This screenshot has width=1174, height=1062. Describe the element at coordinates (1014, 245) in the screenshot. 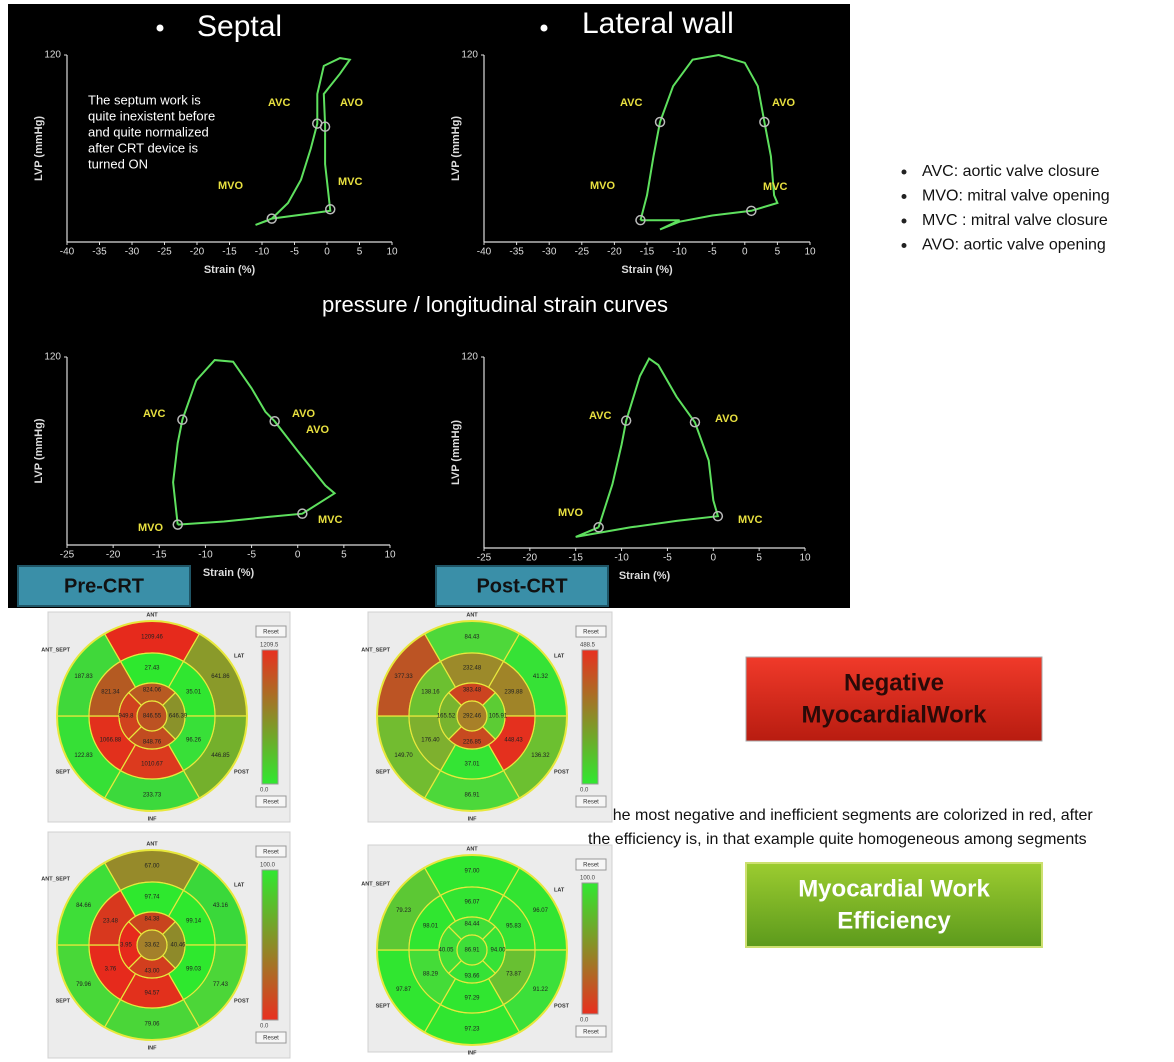

I see `legend-item: AVO: aortic valve opening` at that location.